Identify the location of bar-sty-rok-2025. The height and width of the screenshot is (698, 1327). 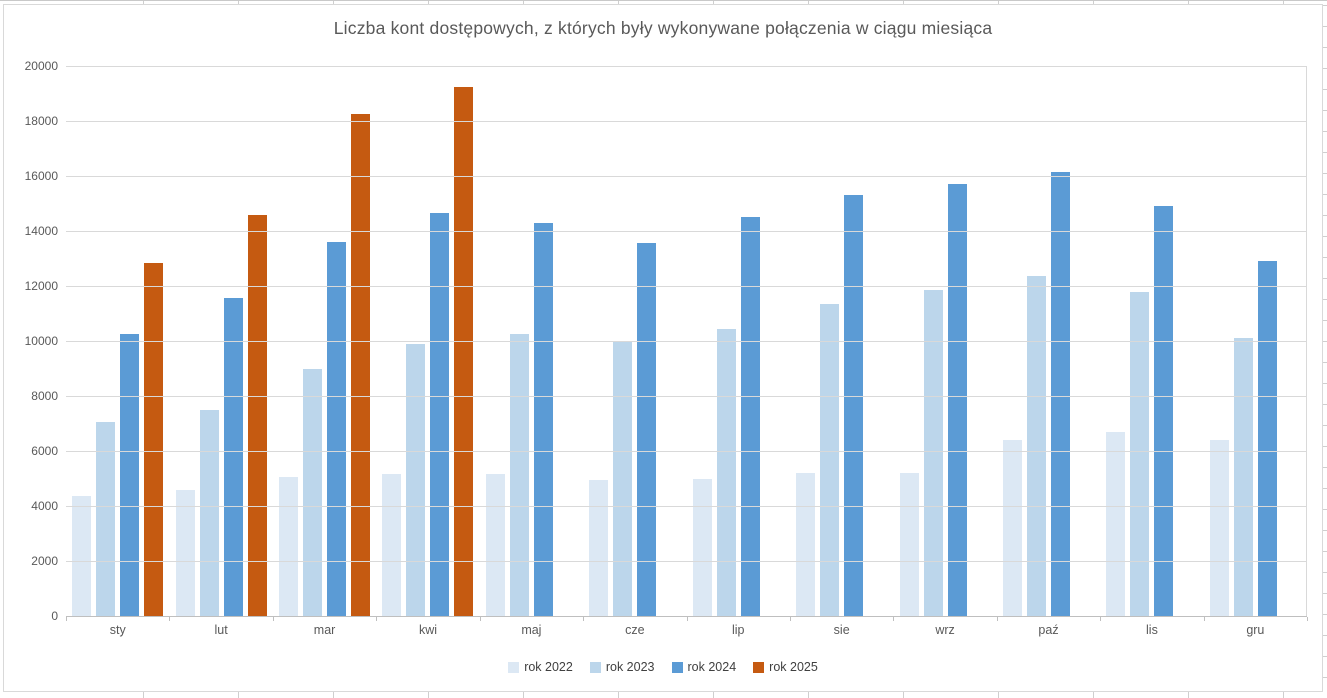
(154, 439).